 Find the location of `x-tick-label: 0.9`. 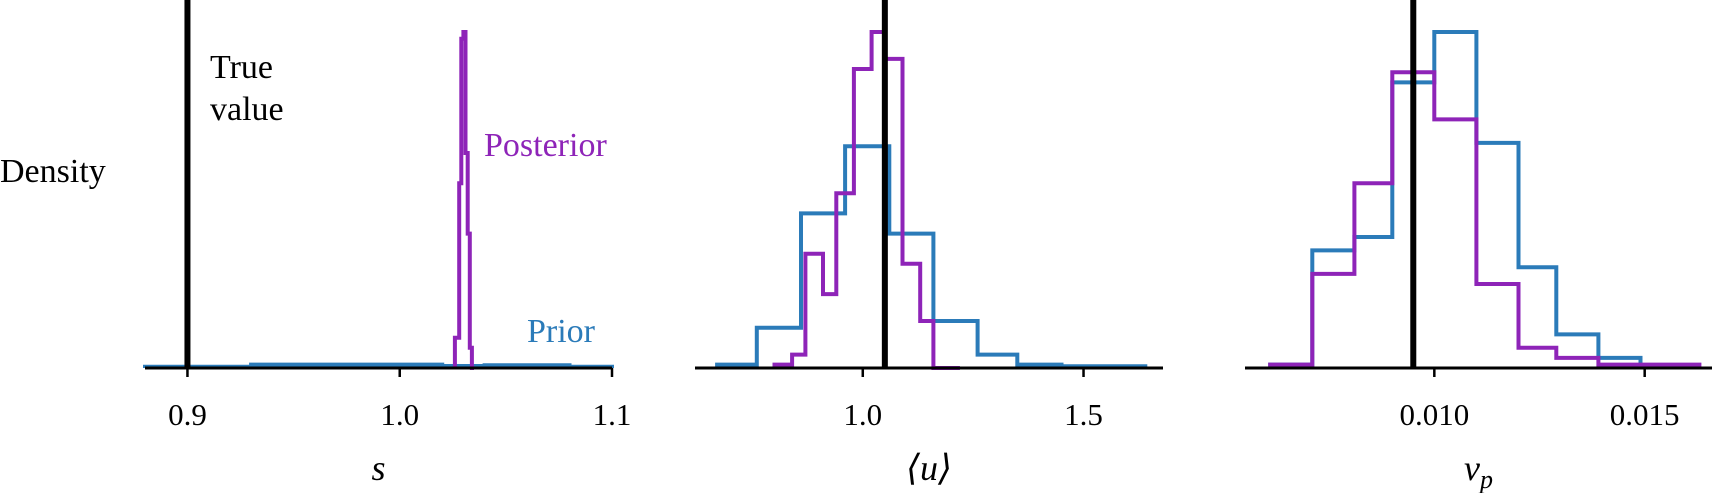

x-tick-label: 0.9 is located at coordinates (187, 414).